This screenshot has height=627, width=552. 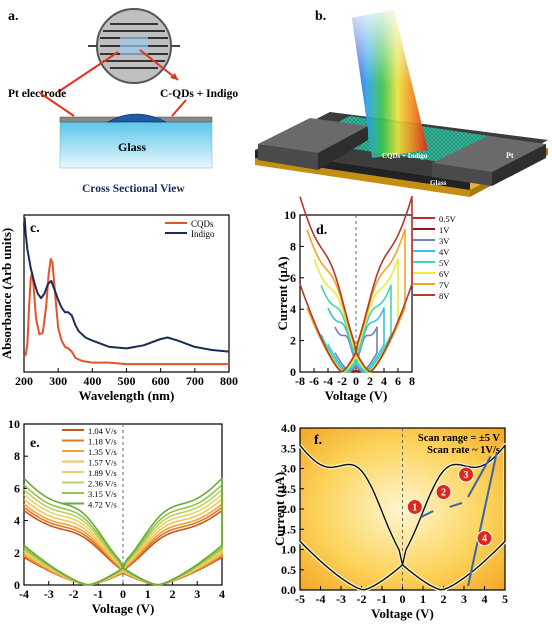 What do you see at coordinates (37, 94) in the screenshot?
I see `pt-electrode-label: Pt electrode` at bounding box center [37, 94].